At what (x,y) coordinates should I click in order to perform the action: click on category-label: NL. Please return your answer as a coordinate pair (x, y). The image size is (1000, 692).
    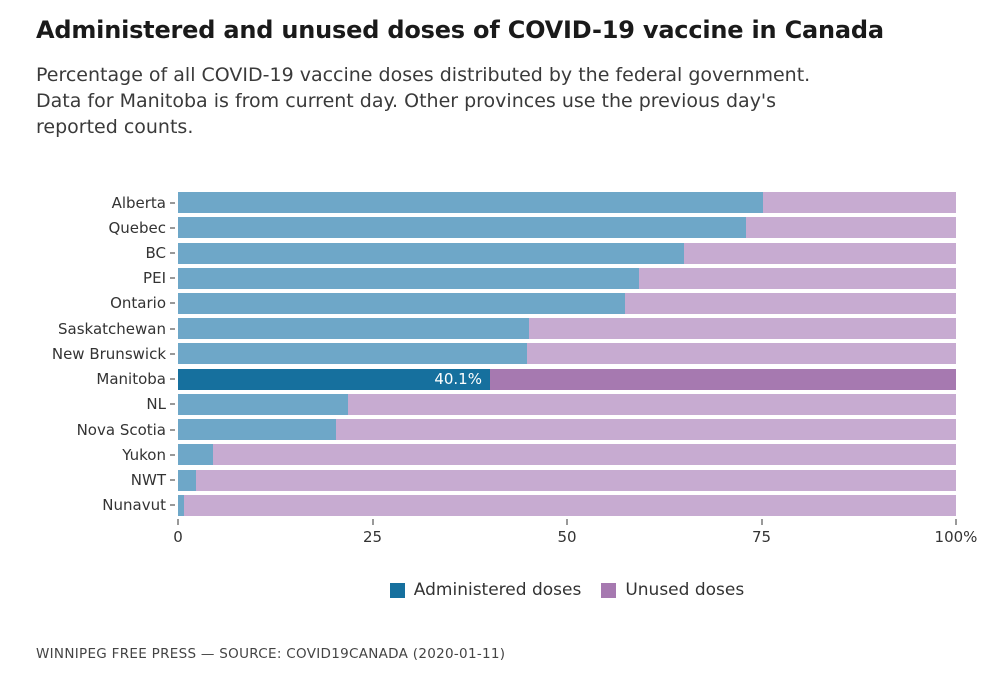
    Looking at the image, I should click on (156, 404).